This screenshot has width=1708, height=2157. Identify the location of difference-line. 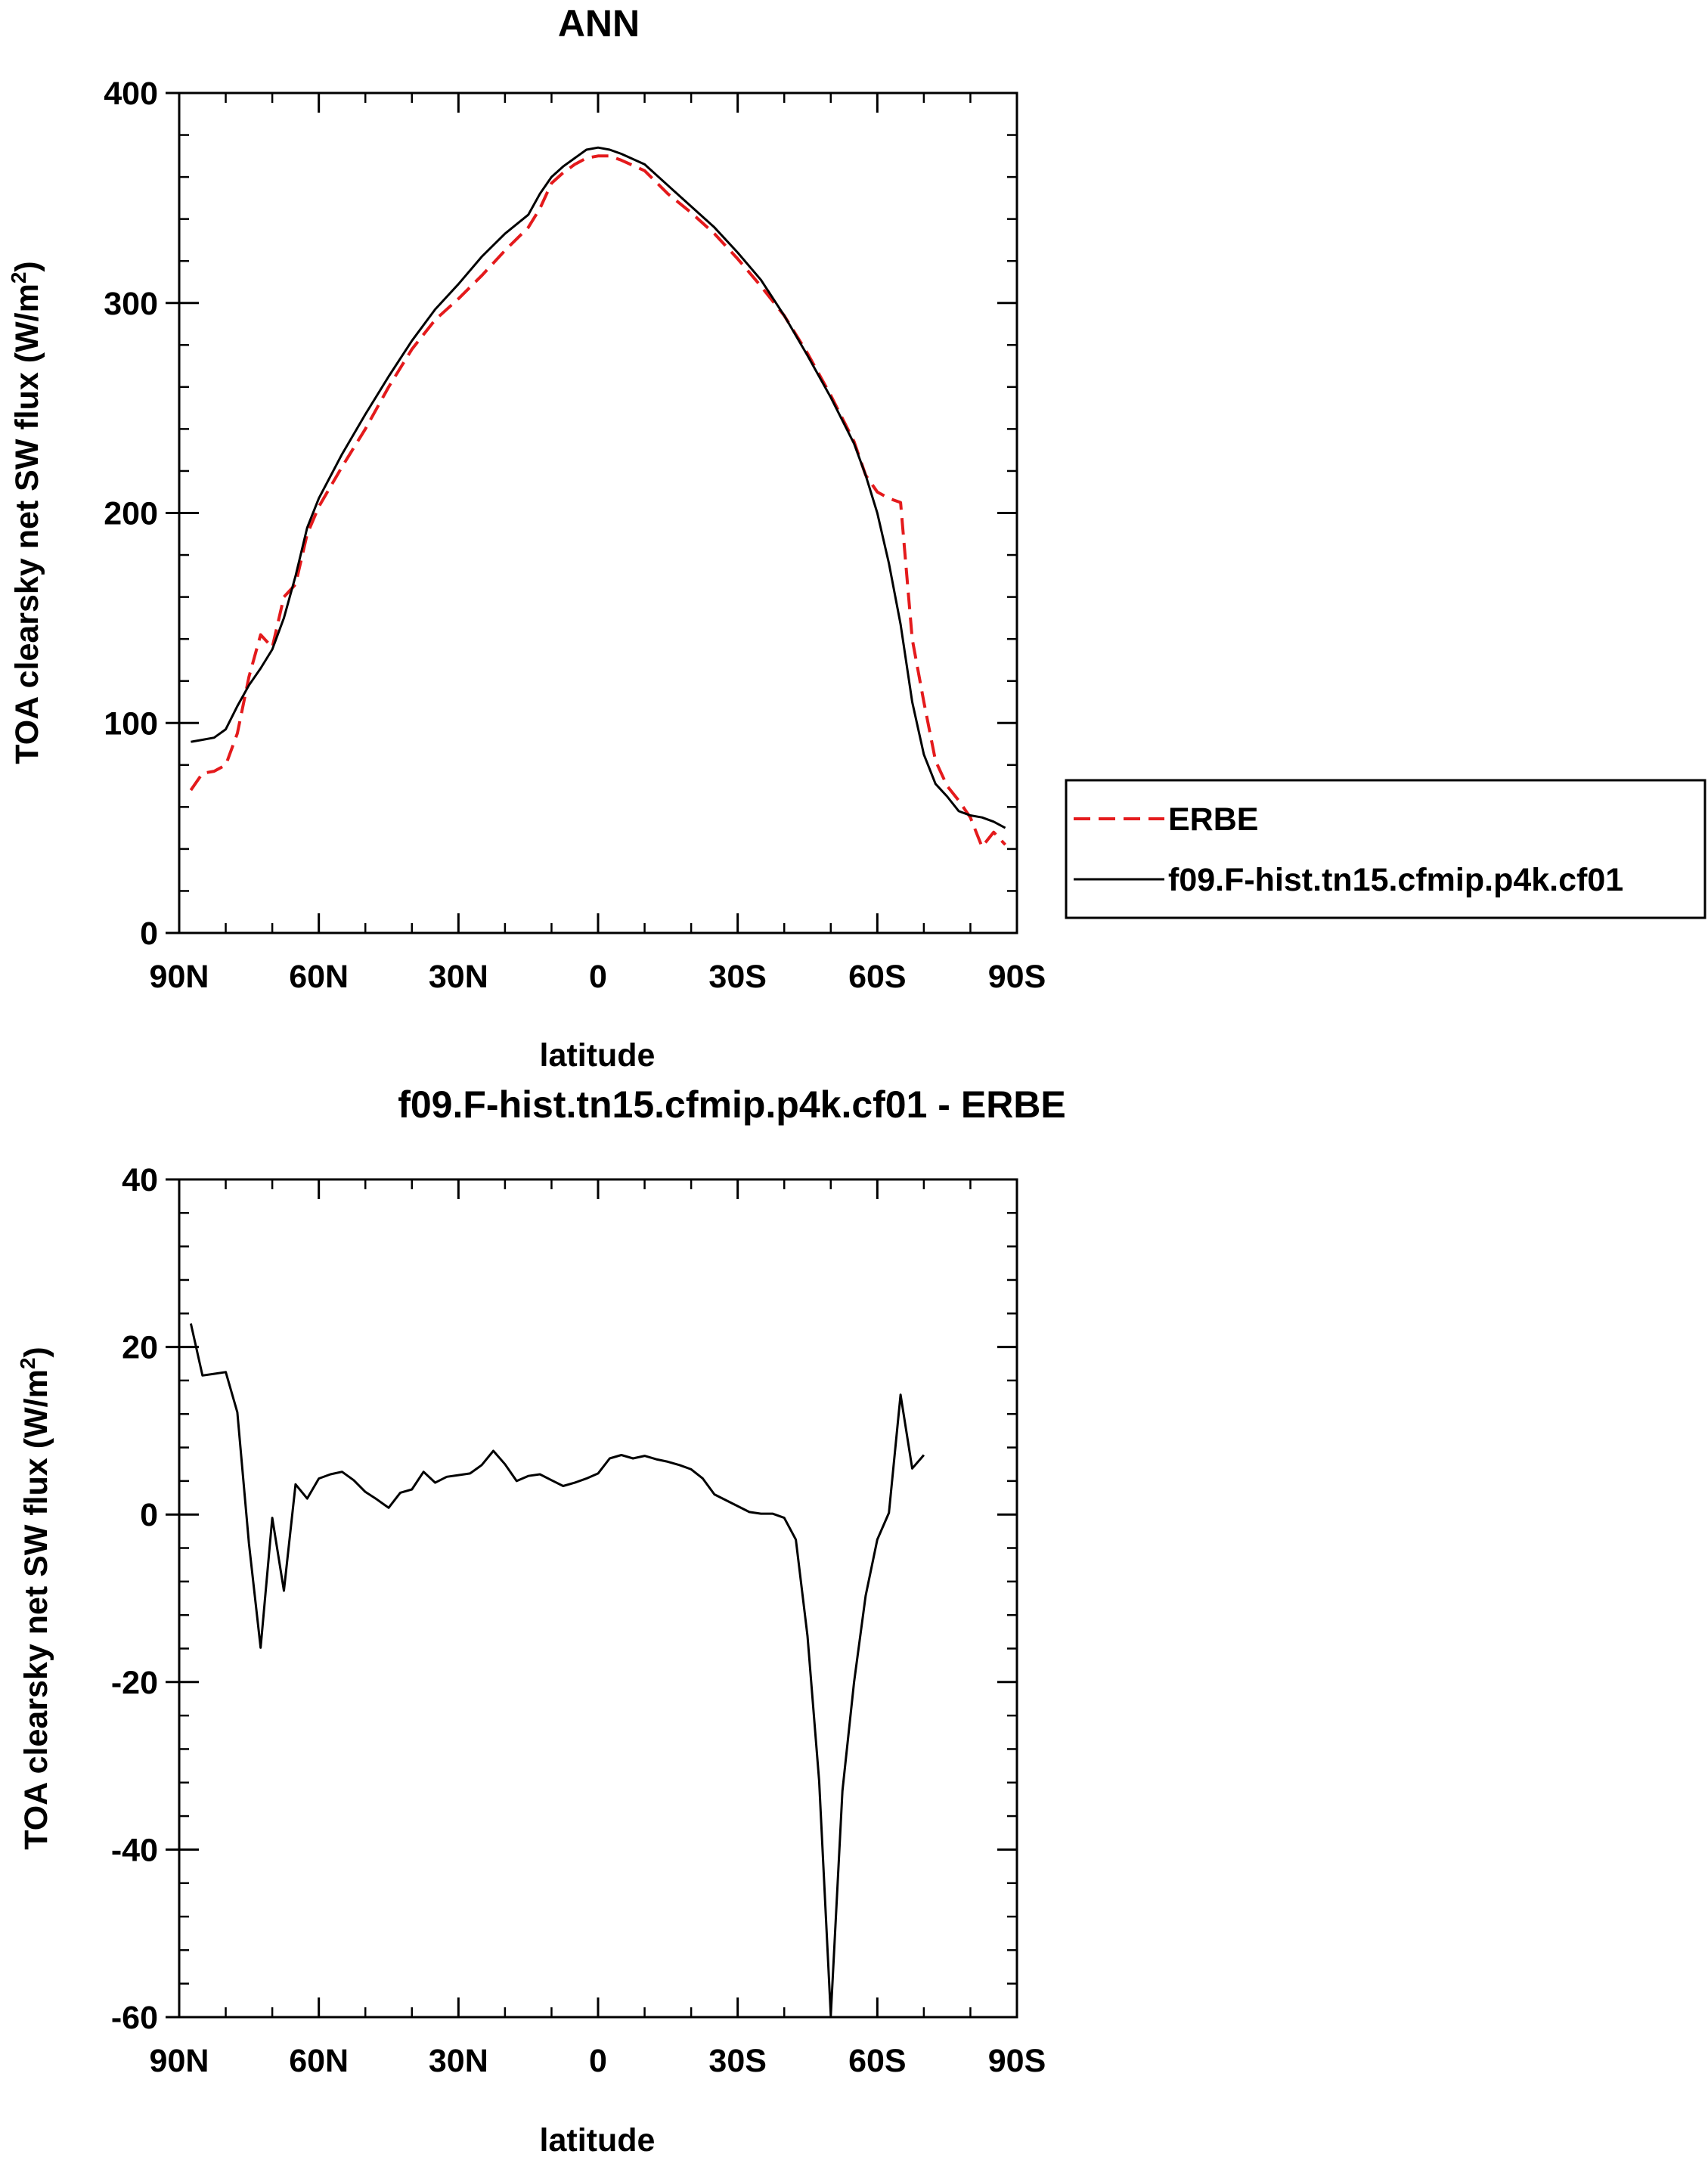
(557, 1670).